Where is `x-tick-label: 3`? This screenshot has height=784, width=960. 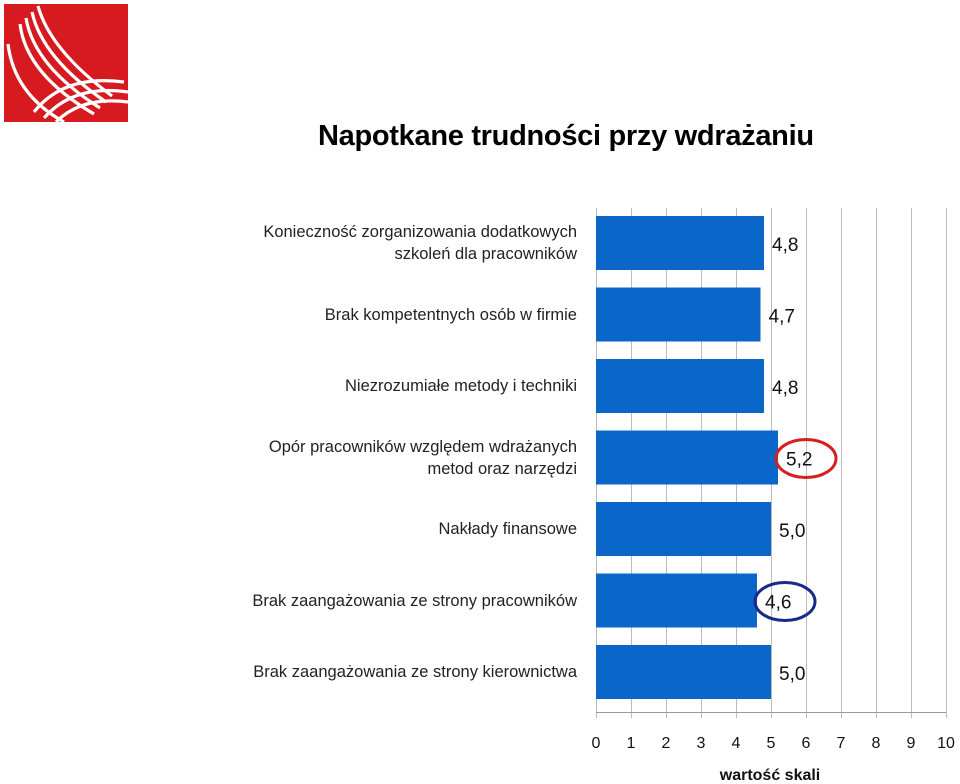 x-tick-label: 3 is located at coordinates (701, 743).